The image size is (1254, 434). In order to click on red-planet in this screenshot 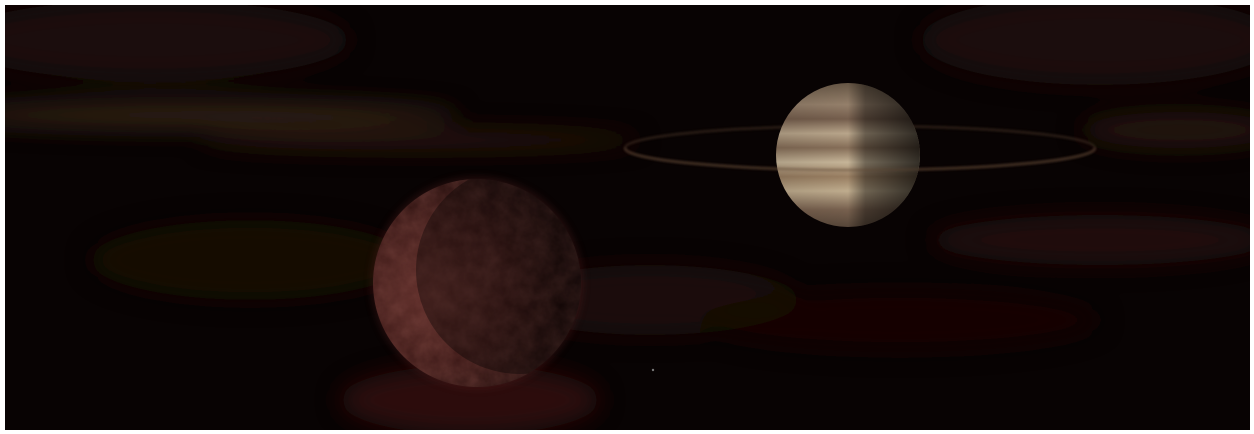, I will do `click(477, 283)`.